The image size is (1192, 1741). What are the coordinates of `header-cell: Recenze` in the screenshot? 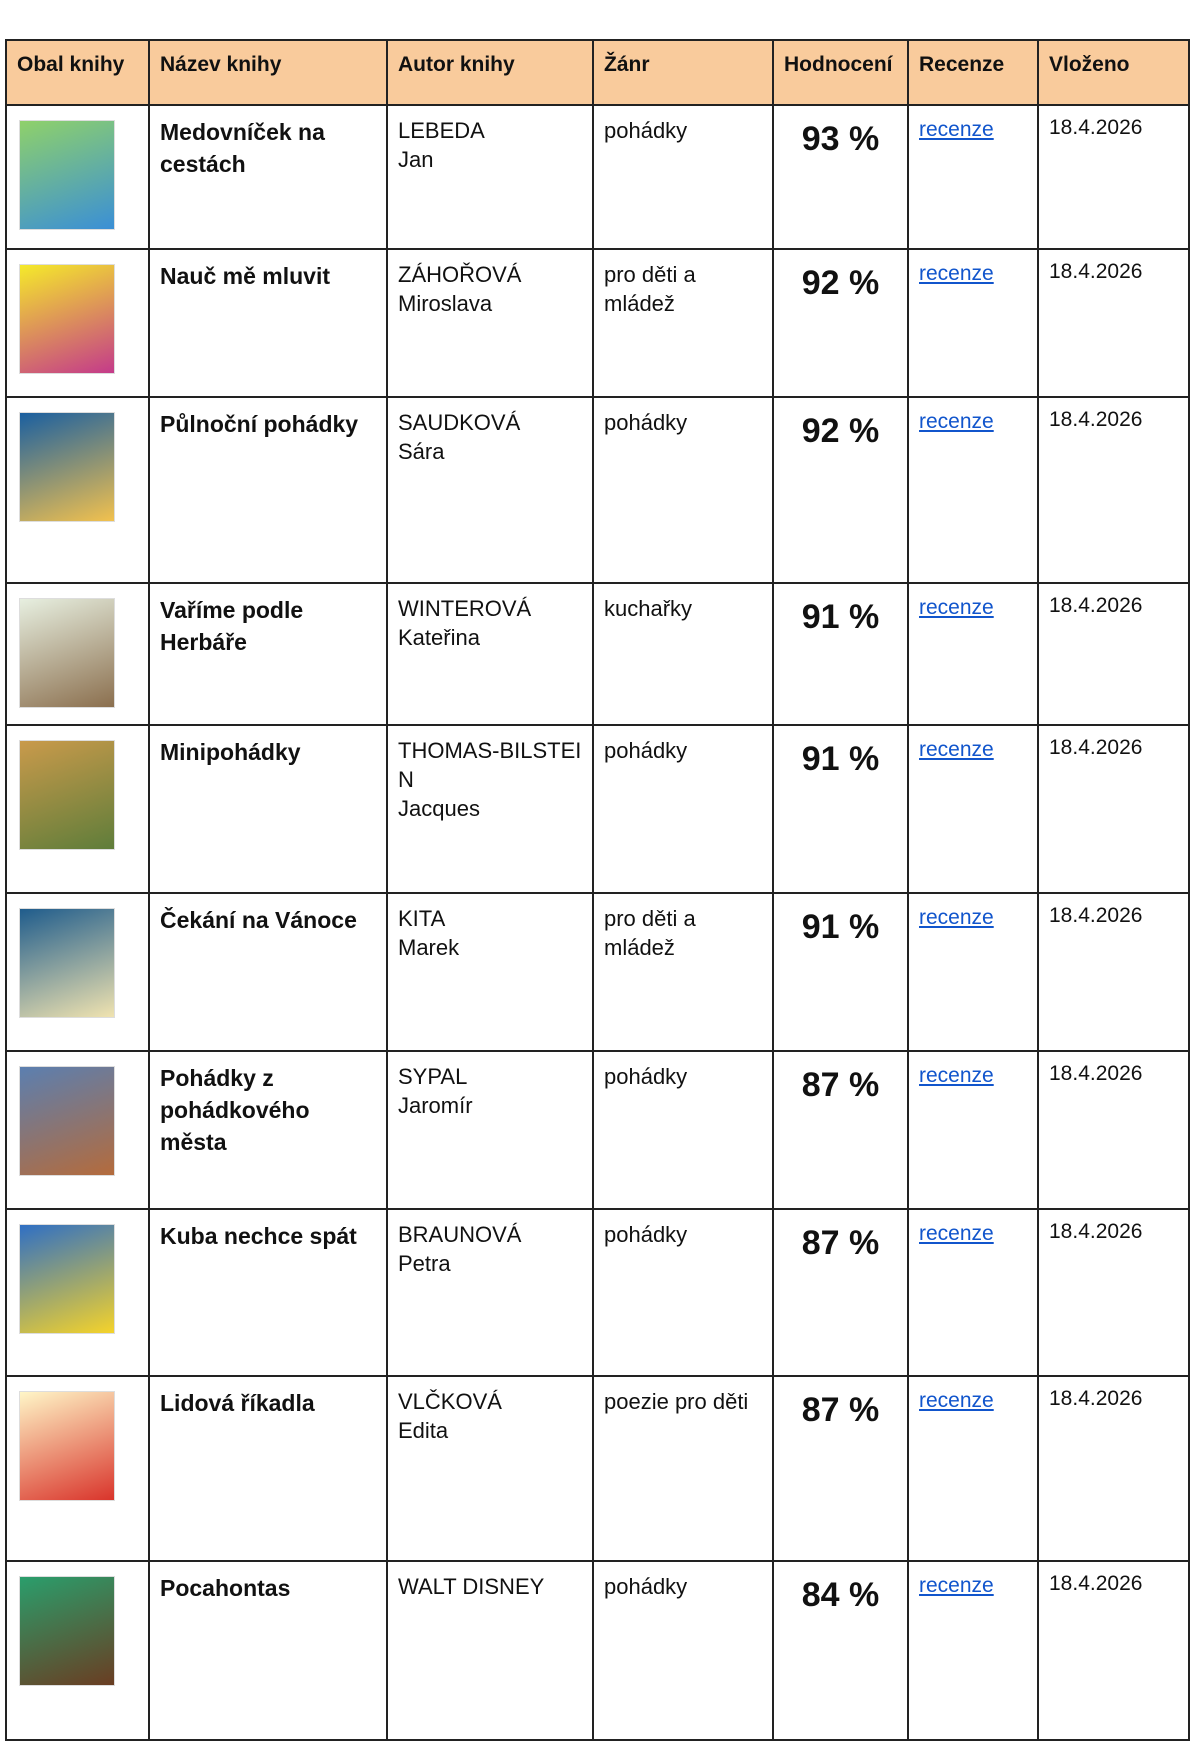 It's located at (973, 72).